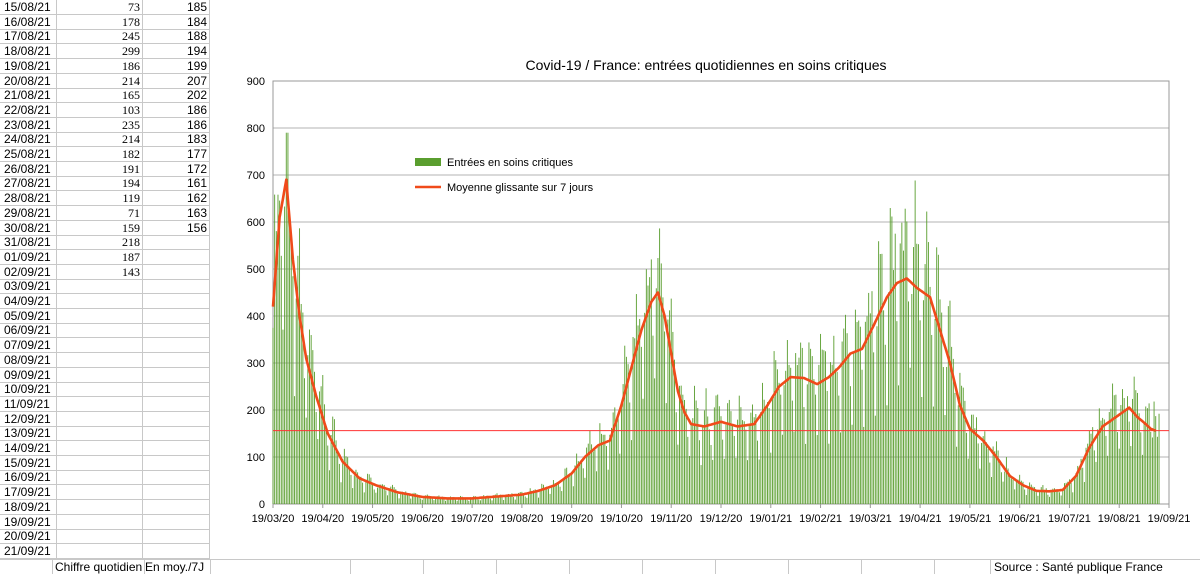  Describe the element at coordinates (28, 551) in the screenshot. I see `date-cell: 21/09/21` at that location.